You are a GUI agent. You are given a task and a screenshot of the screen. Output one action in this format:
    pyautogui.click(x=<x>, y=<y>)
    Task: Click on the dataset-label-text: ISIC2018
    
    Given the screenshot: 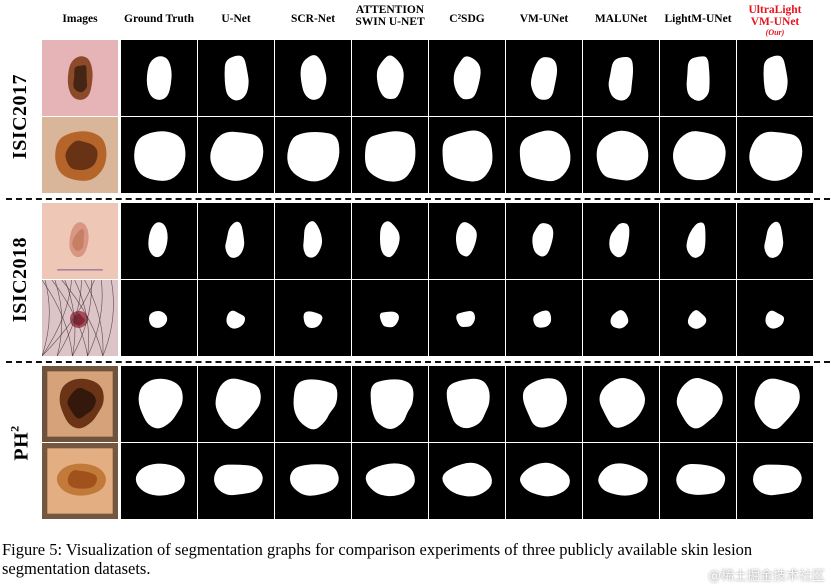 What is the action you would take?
    pyautogui.click(x=21, y=279)
    